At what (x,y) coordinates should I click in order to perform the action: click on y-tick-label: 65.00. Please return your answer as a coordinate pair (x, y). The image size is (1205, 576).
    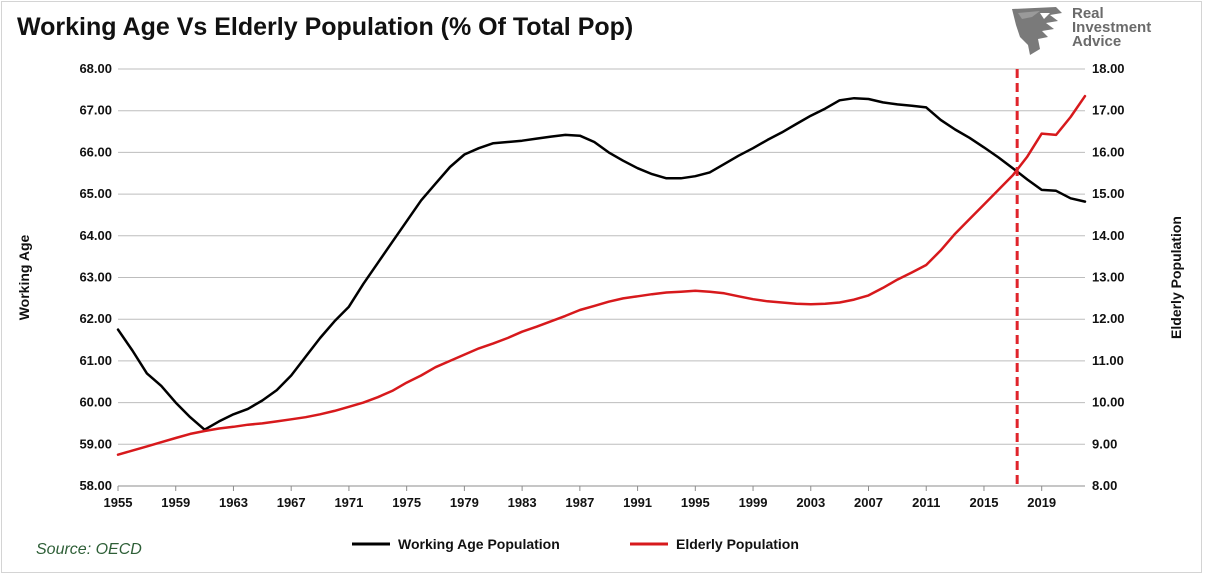
    Looking at the image, I should click on (95, 193).